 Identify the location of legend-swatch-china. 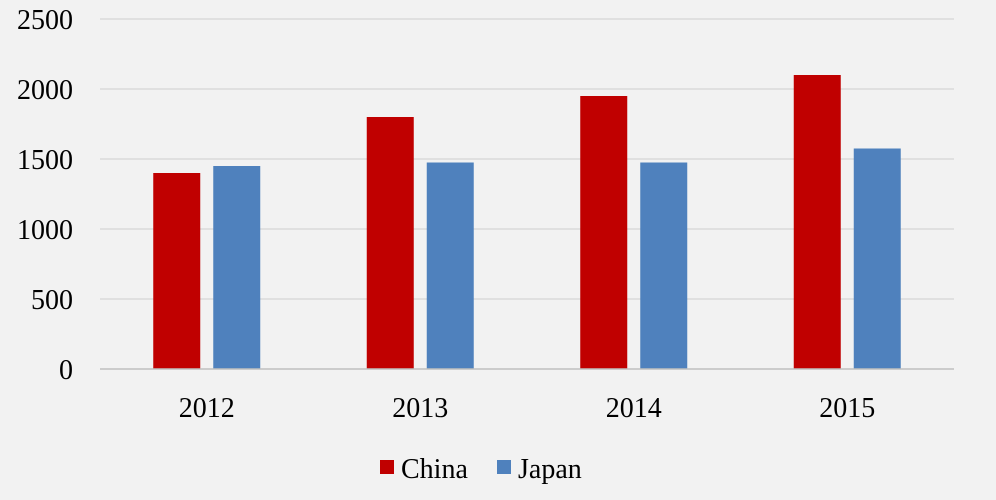
(387, 467).